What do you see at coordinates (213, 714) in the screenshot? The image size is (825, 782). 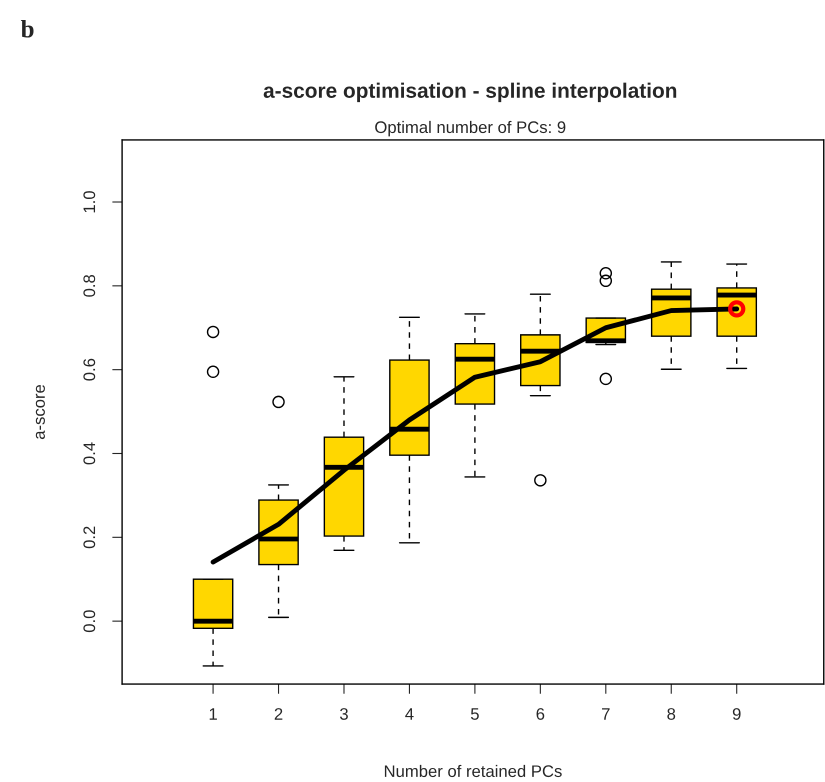 I see `x-tick-label: 1` at bounding box center [213, 714].